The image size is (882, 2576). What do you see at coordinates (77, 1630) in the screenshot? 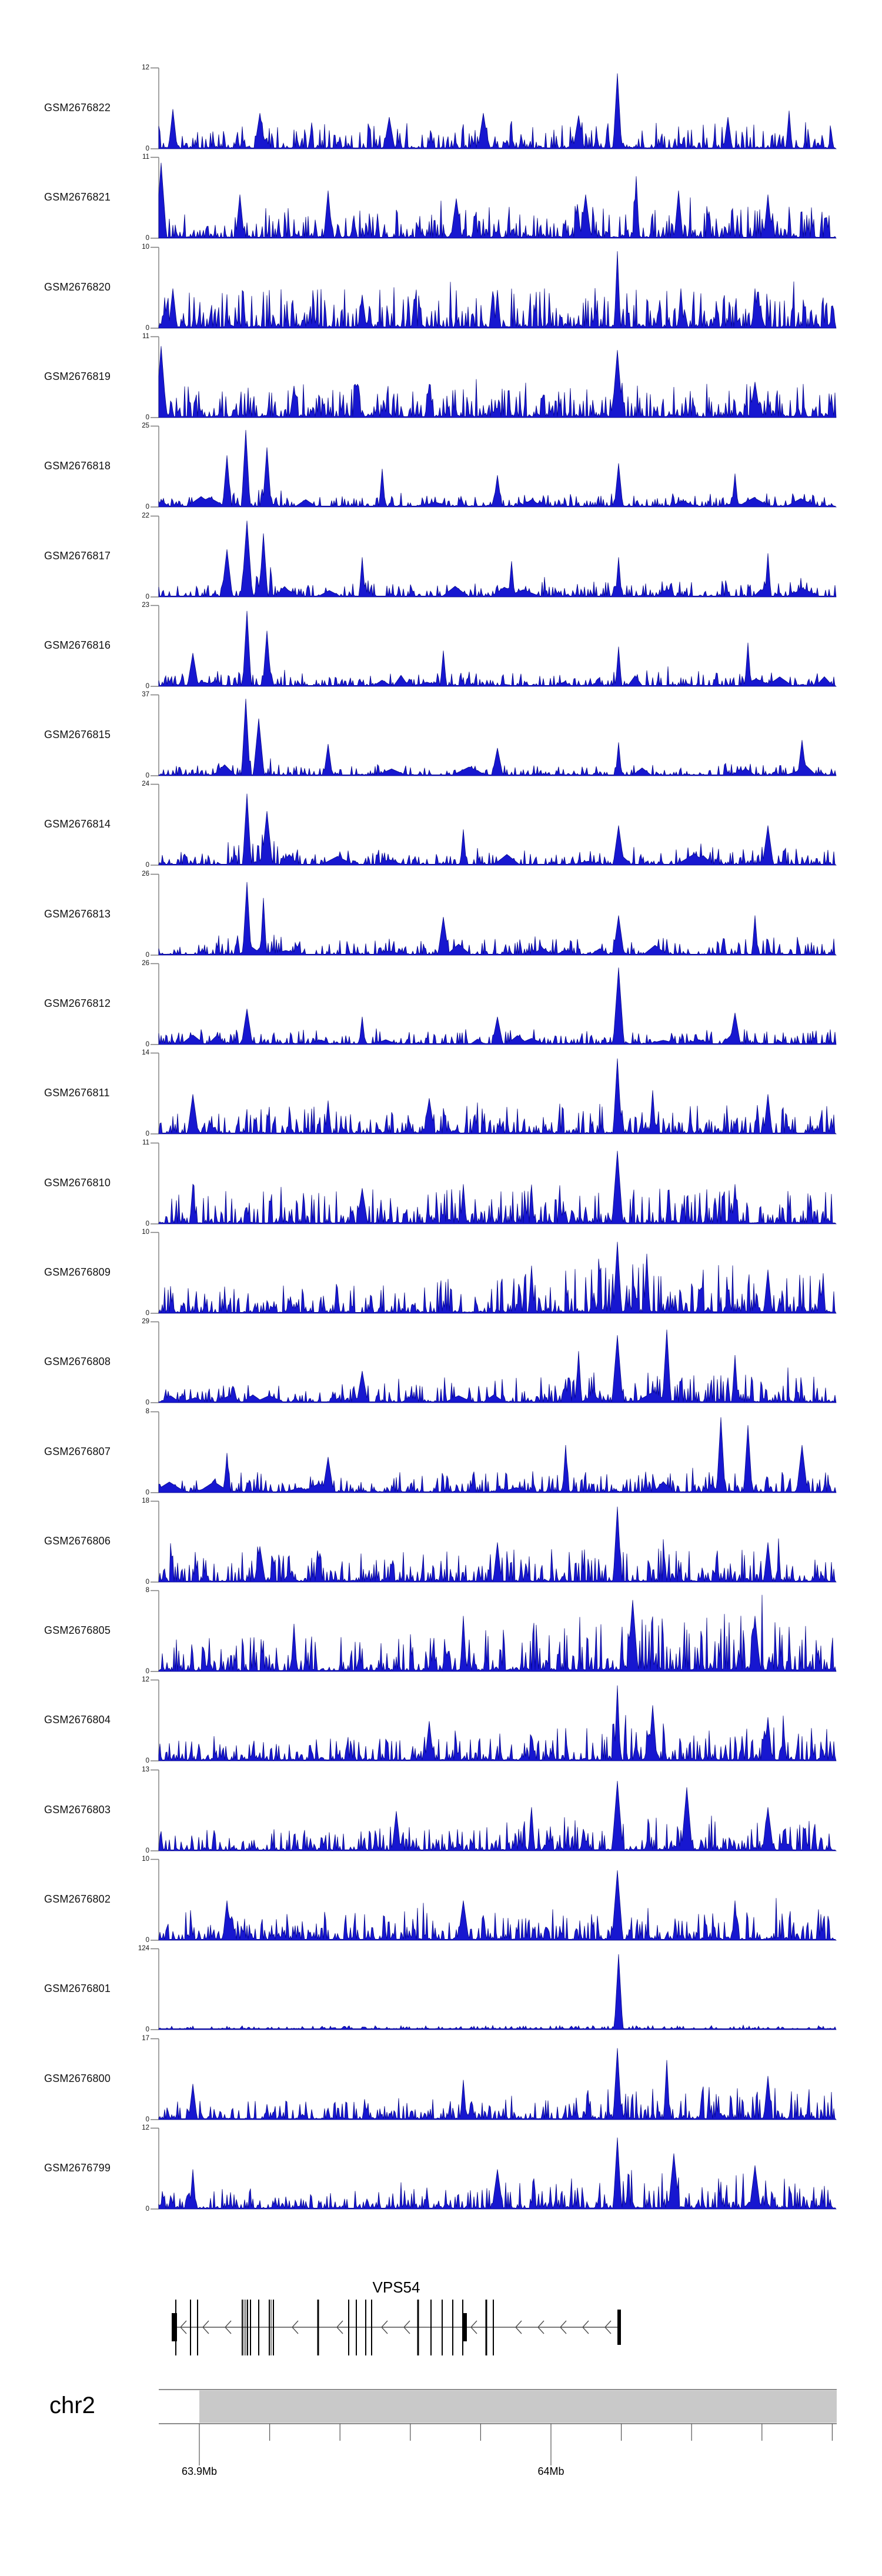
I see `sample-label: GSM2676805` at bounding box center [77, 1630].